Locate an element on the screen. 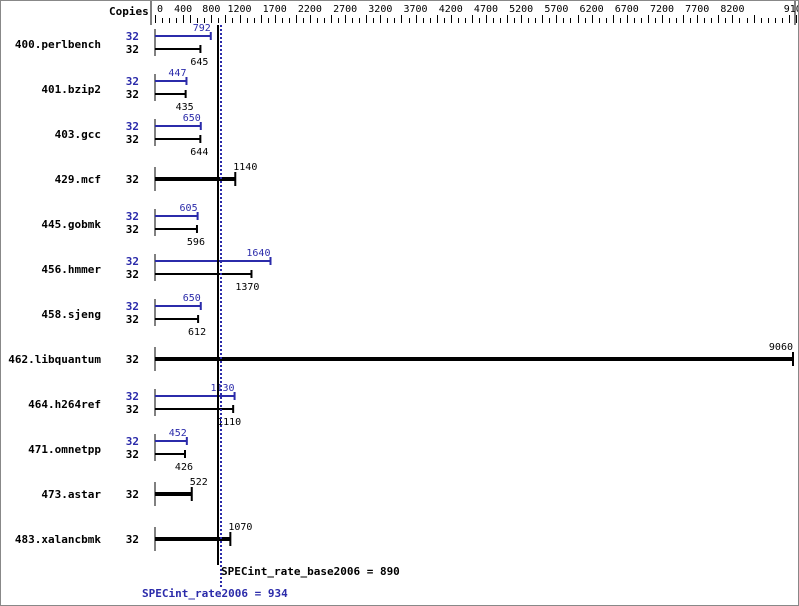 Image resolution: width=799 pixels, height=606 pixels. axis-tick-label: 9100 is located at coordinates (791, 9).